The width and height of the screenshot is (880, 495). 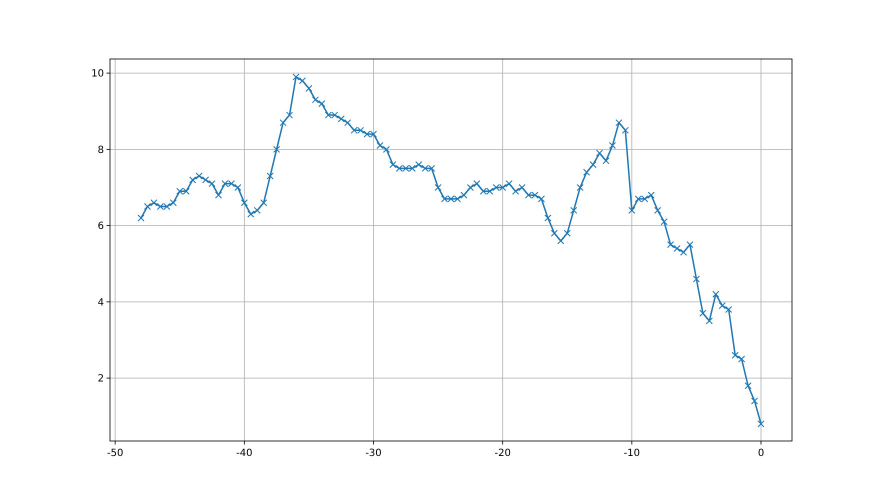 I want to click on y-tick-label: 8, so click(x=101, y=150).